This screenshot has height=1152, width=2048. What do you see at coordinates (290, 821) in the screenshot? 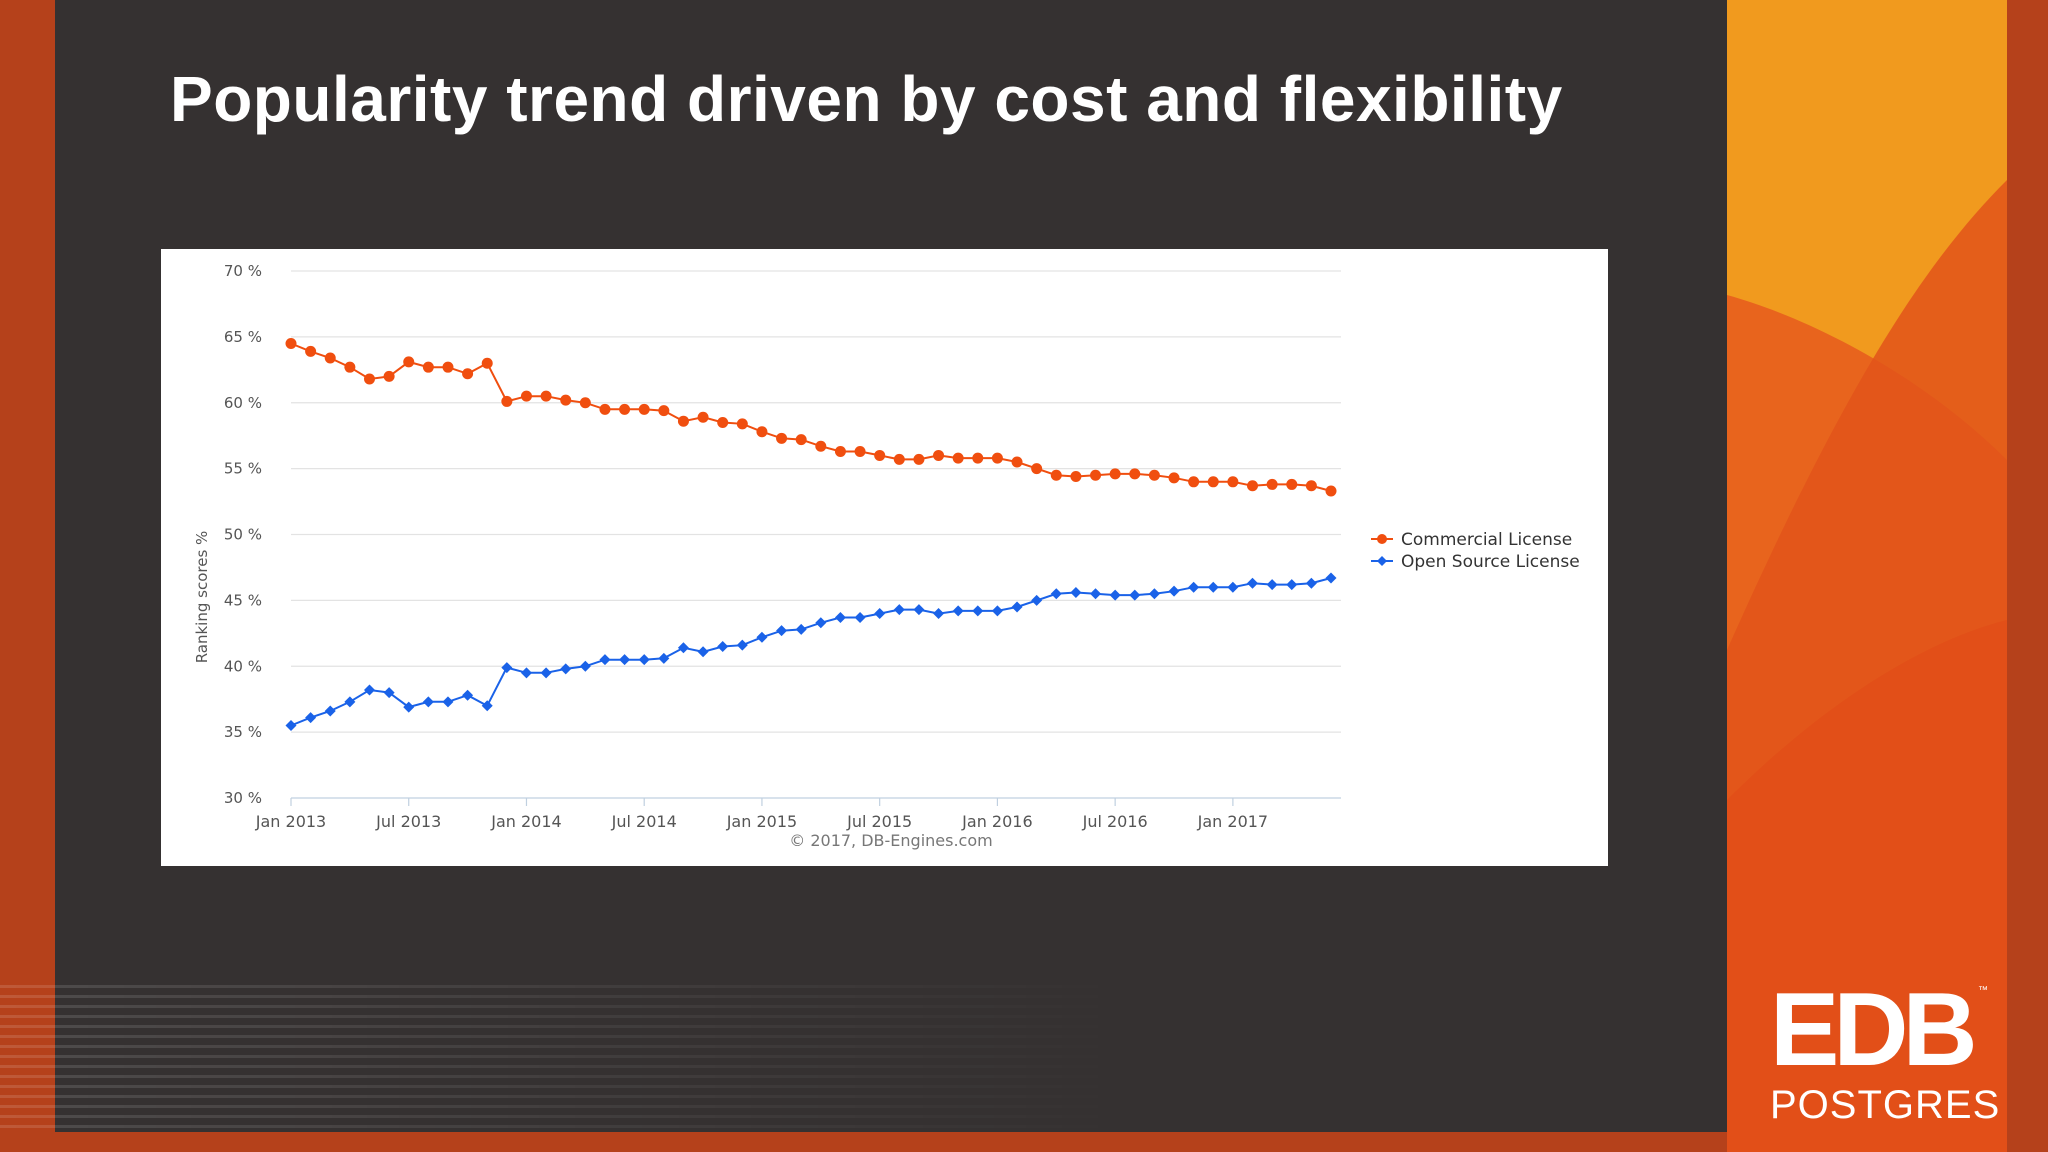
I see `x-tick-label: Jan 2013` at bounding box center [290, 821].